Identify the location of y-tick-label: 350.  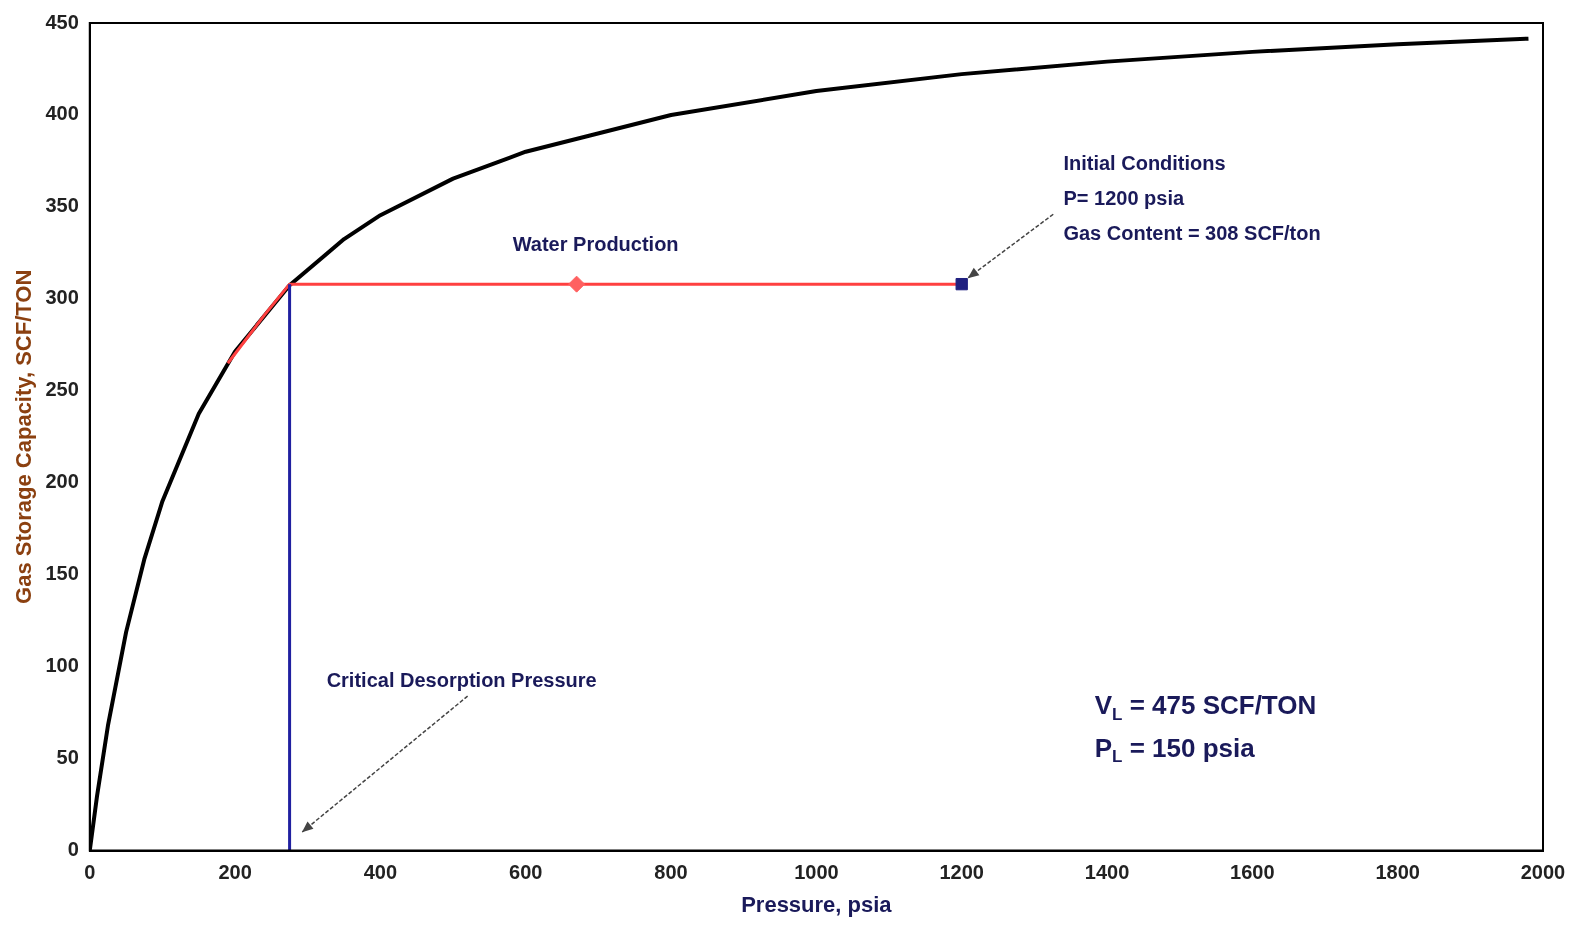
(62, 205).